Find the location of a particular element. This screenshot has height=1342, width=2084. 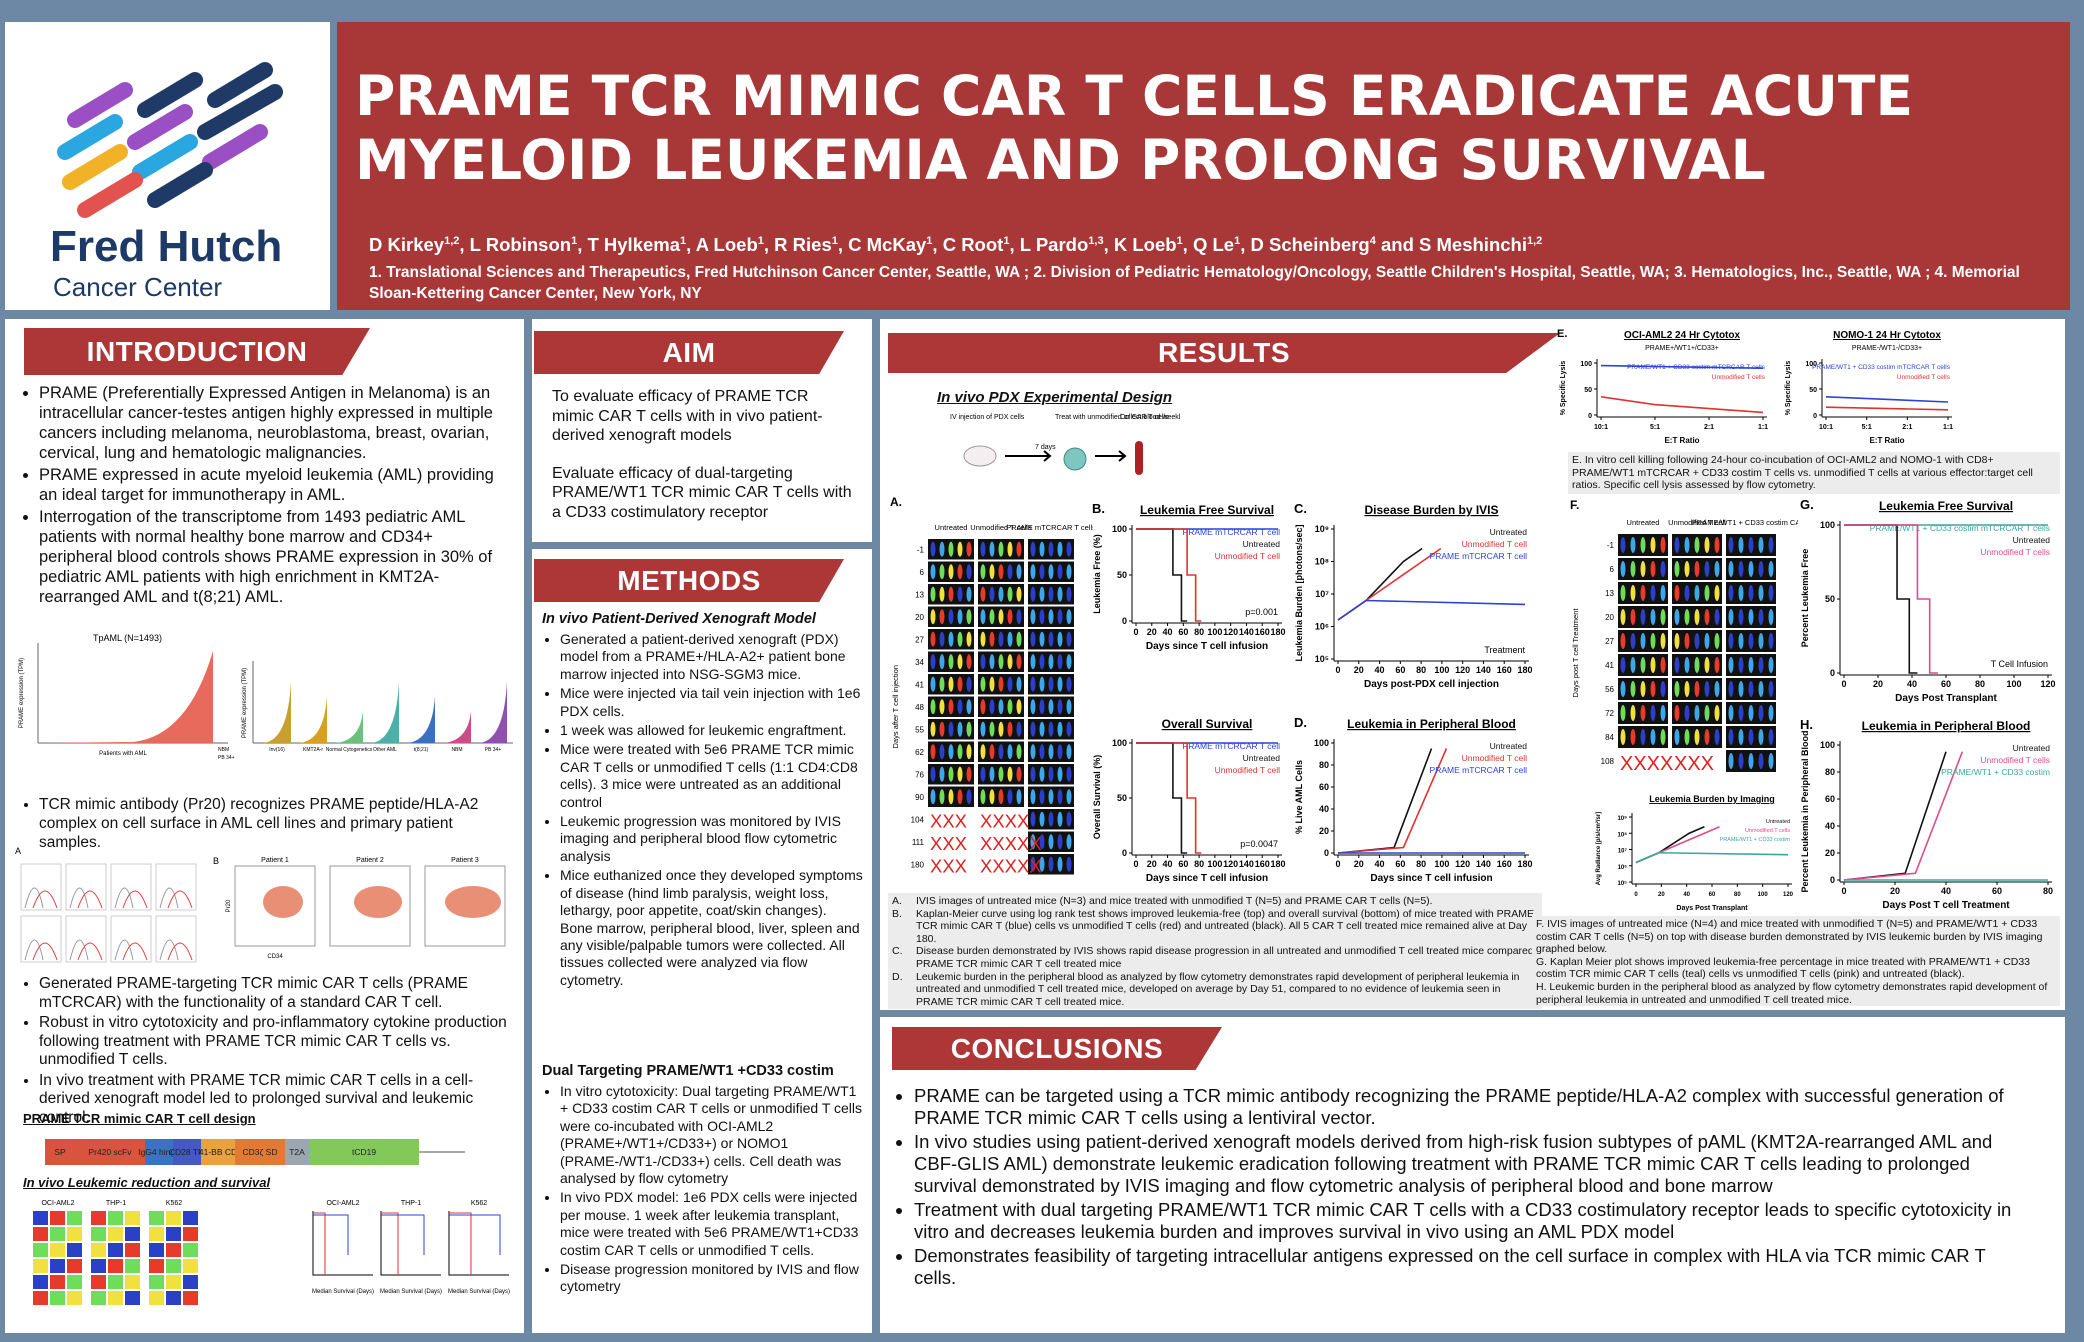

y-tick-label: 50 is located at coordinates (1122, 575).